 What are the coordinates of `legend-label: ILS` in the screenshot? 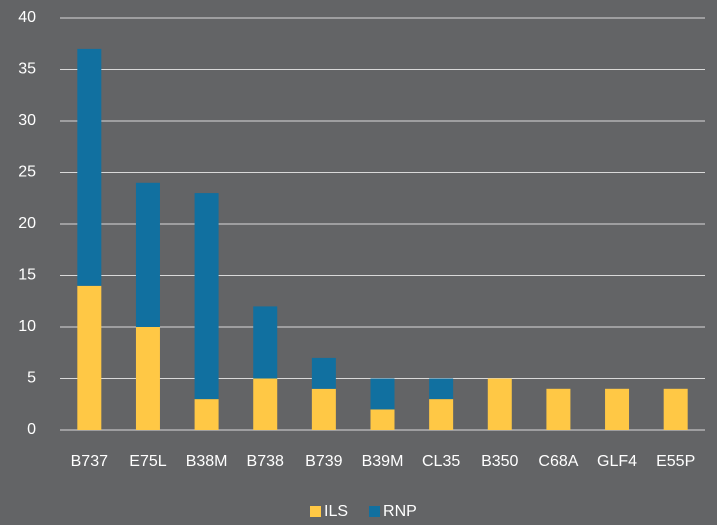 It's located at (336, 511).